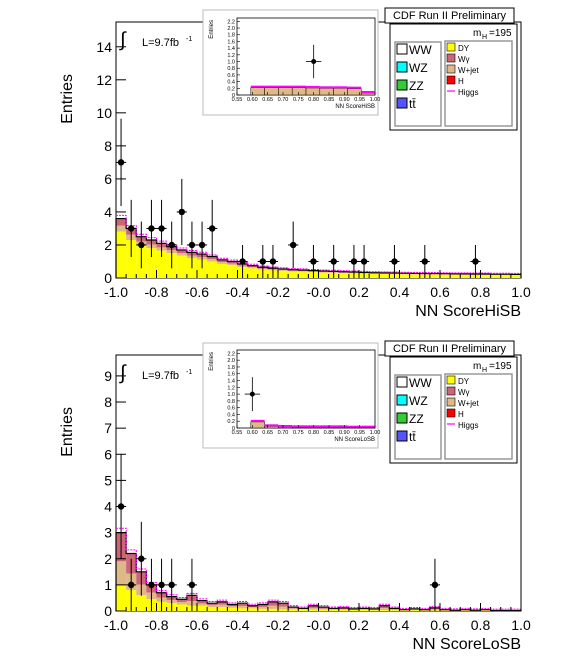  Describe the element at coordinates (420, 383) in the screenshot. I see `legend-label: WW` at that location.